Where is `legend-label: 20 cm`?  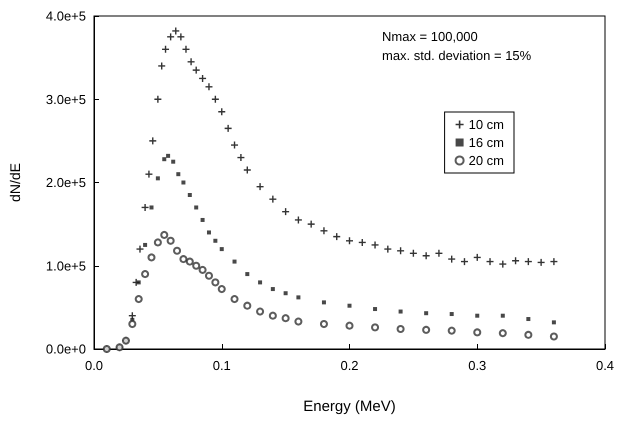
legend-label: 20 cm is located at coordinates (486, 160).